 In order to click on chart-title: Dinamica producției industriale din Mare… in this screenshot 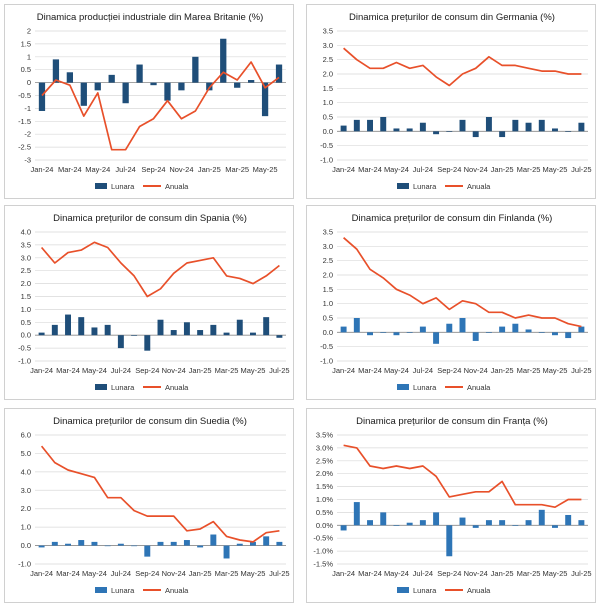, I will do `click(150, 17)`.